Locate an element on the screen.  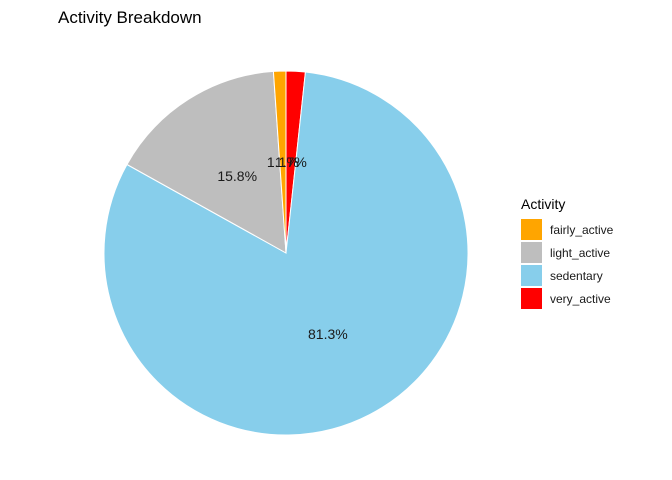
legend-label-very-active: very_active is located at coordinates (580, 299).